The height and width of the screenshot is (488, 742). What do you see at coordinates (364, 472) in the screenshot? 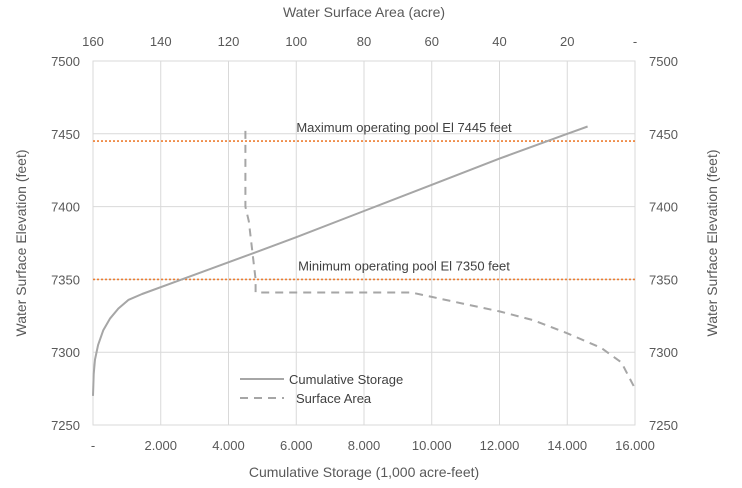
I see `x-axis-title: Cumulative Storage (1,000 acre-feet)` at bounding box center [364, 472].